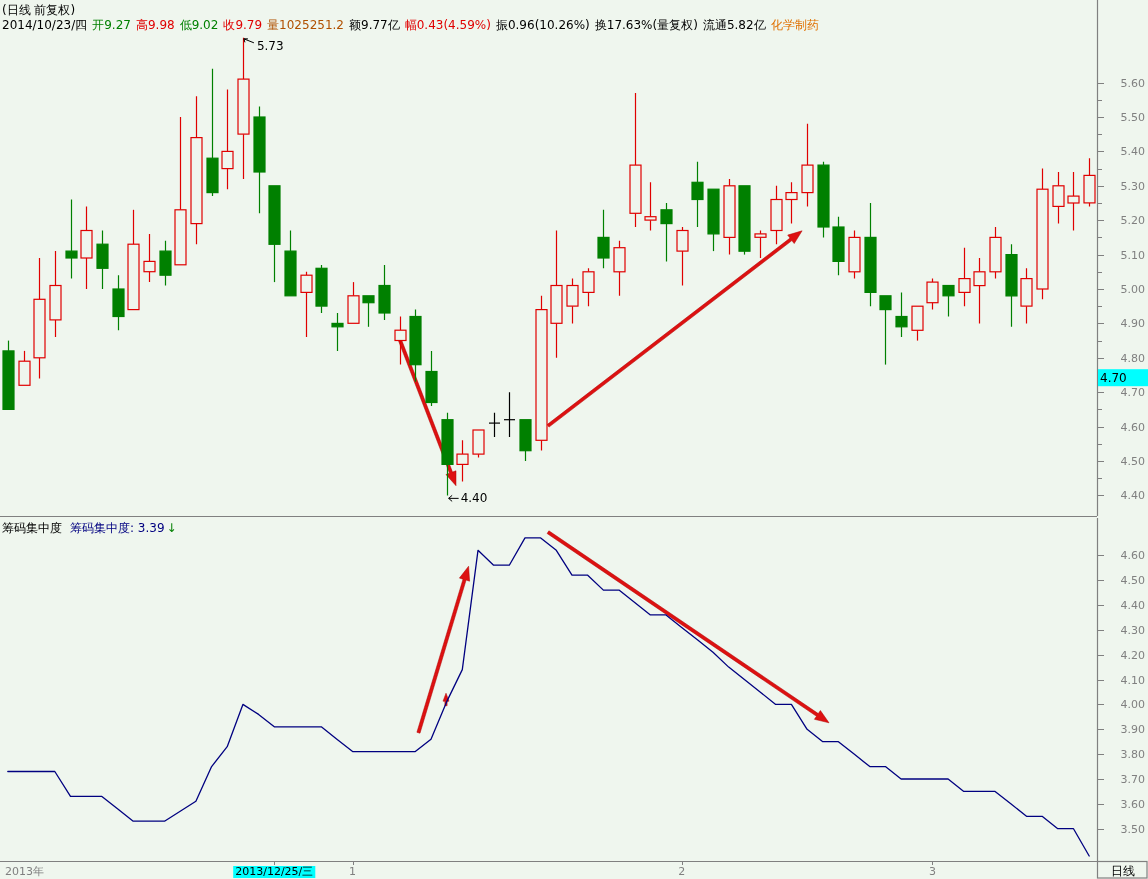 The height and width of the screenshot is (879, 1148). I want to click on y-tick-label: 4.00, so click(1132, 704).